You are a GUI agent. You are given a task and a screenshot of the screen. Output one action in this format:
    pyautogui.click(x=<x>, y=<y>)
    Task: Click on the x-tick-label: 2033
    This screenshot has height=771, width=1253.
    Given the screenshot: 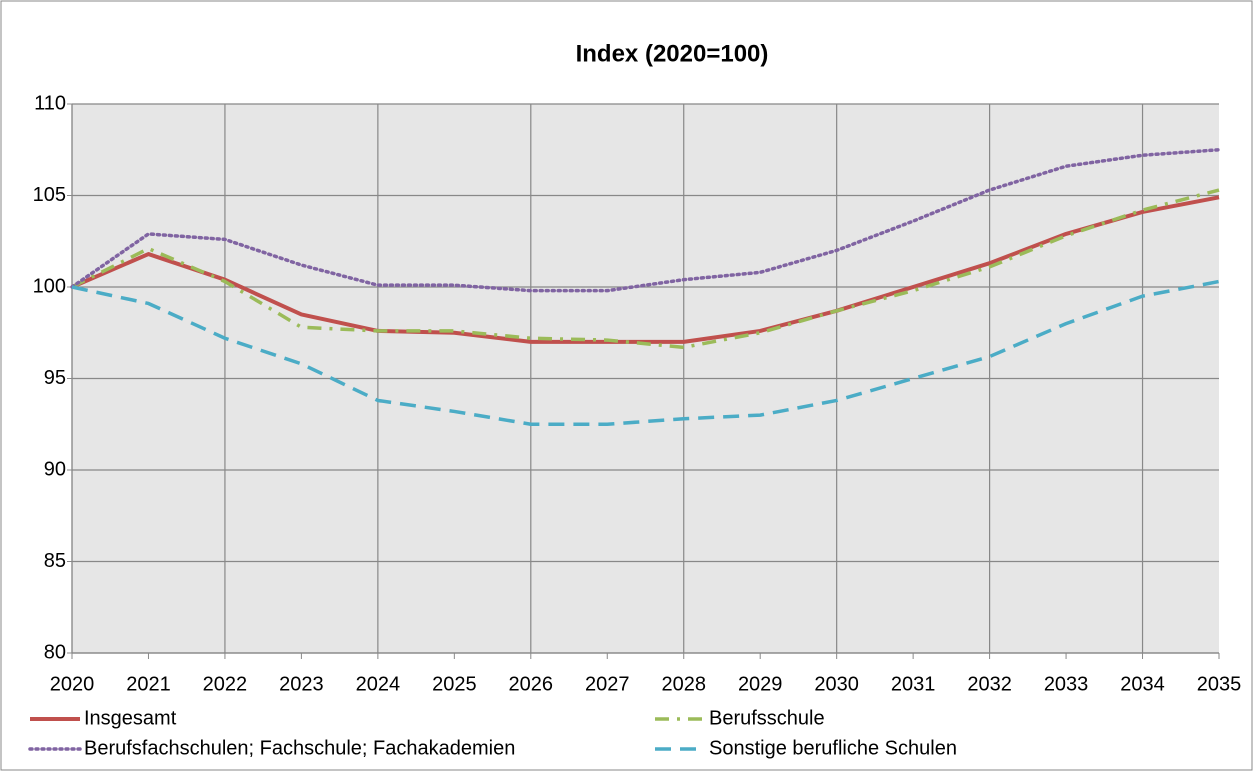 What is the action you would take?
    pyautogui.click(x=1066, y=684)
    